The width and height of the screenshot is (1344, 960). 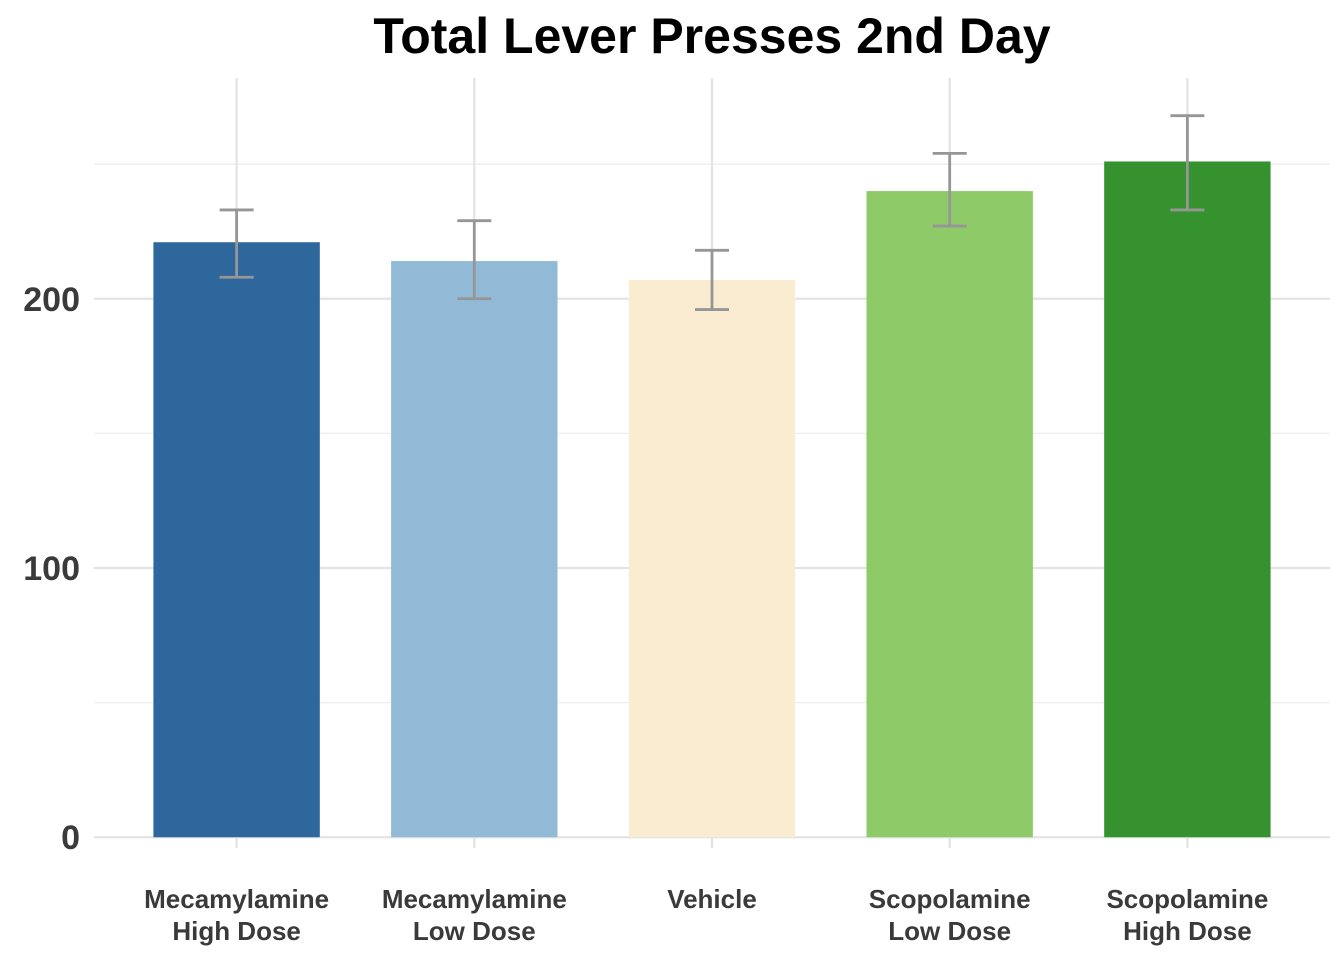 I want to click on x-tick-label: Mecamylamine High Dose, so click(x=236, y=915).